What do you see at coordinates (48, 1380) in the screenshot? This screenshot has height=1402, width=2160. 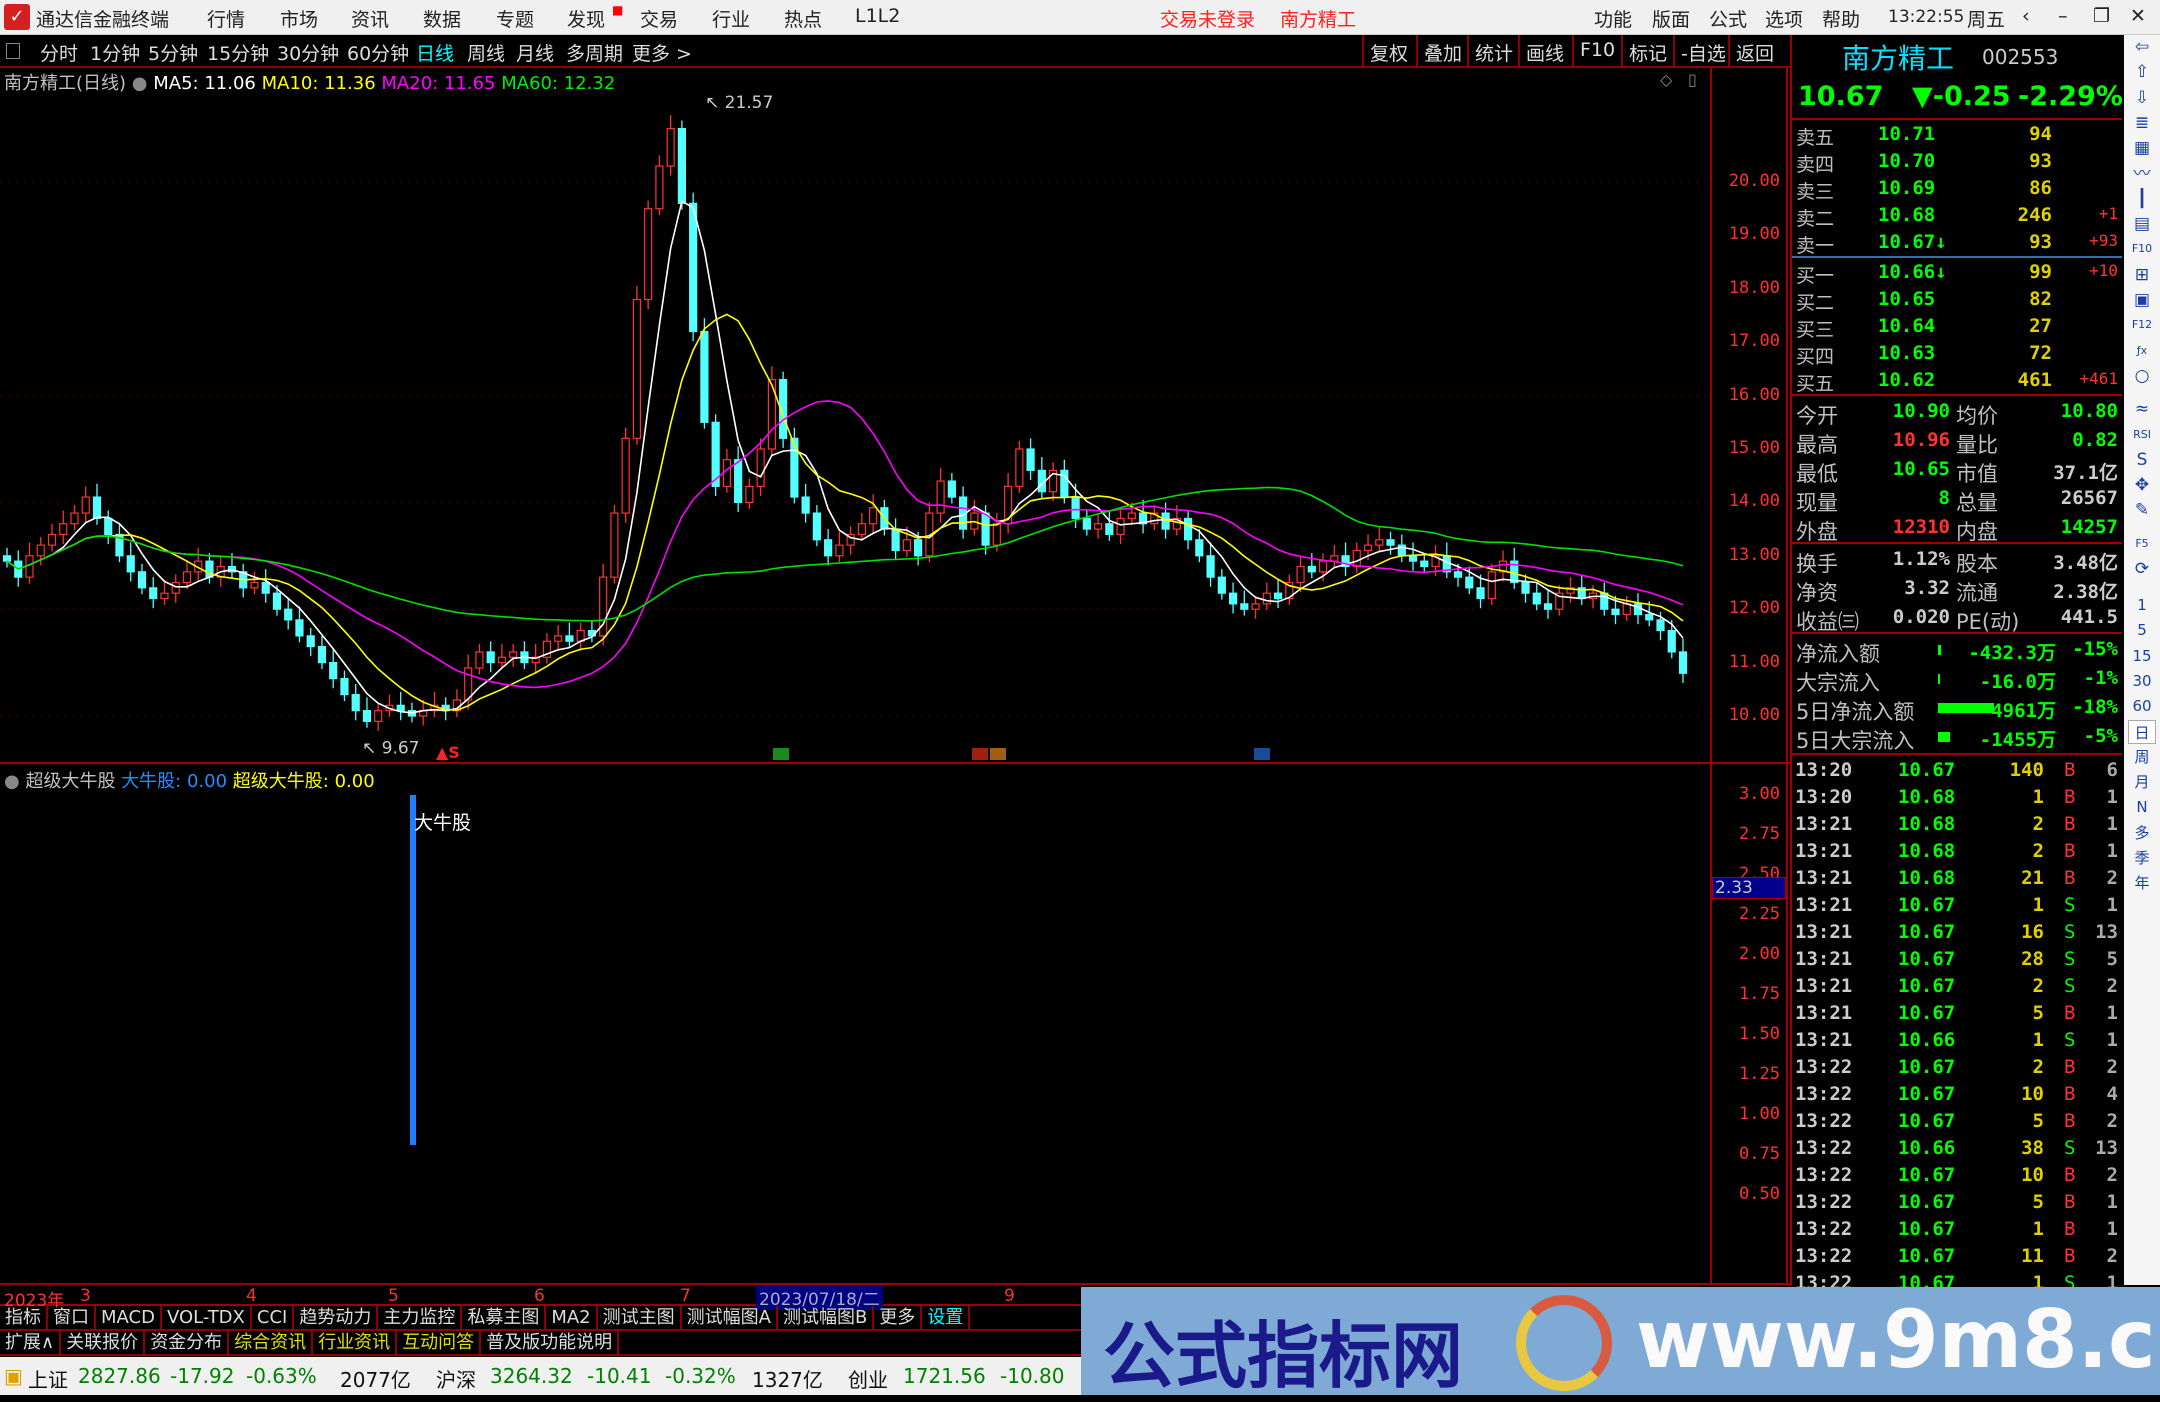 I see `sh-name: 上证` at bounding box center [48, 1380].